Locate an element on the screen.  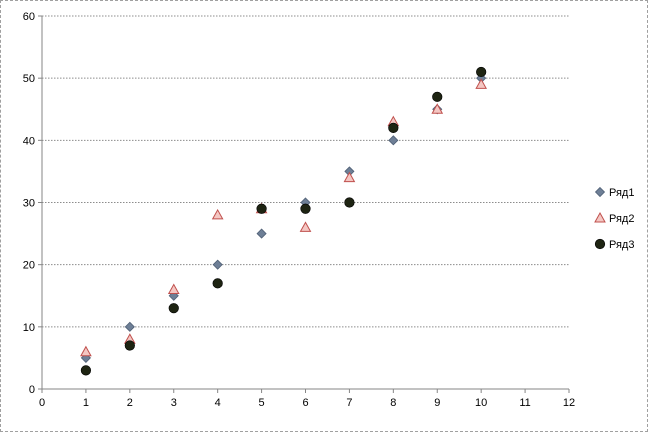
x-tick-label: 3 is located at coordinates (174, 403).